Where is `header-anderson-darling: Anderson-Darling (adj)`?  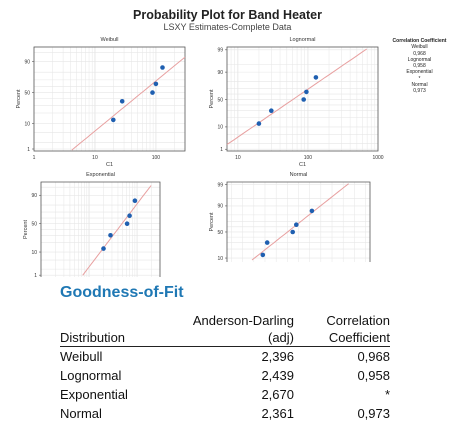 header-anderson-darling: Anderson-Darling (adj) is located at coordinates (232, 329).